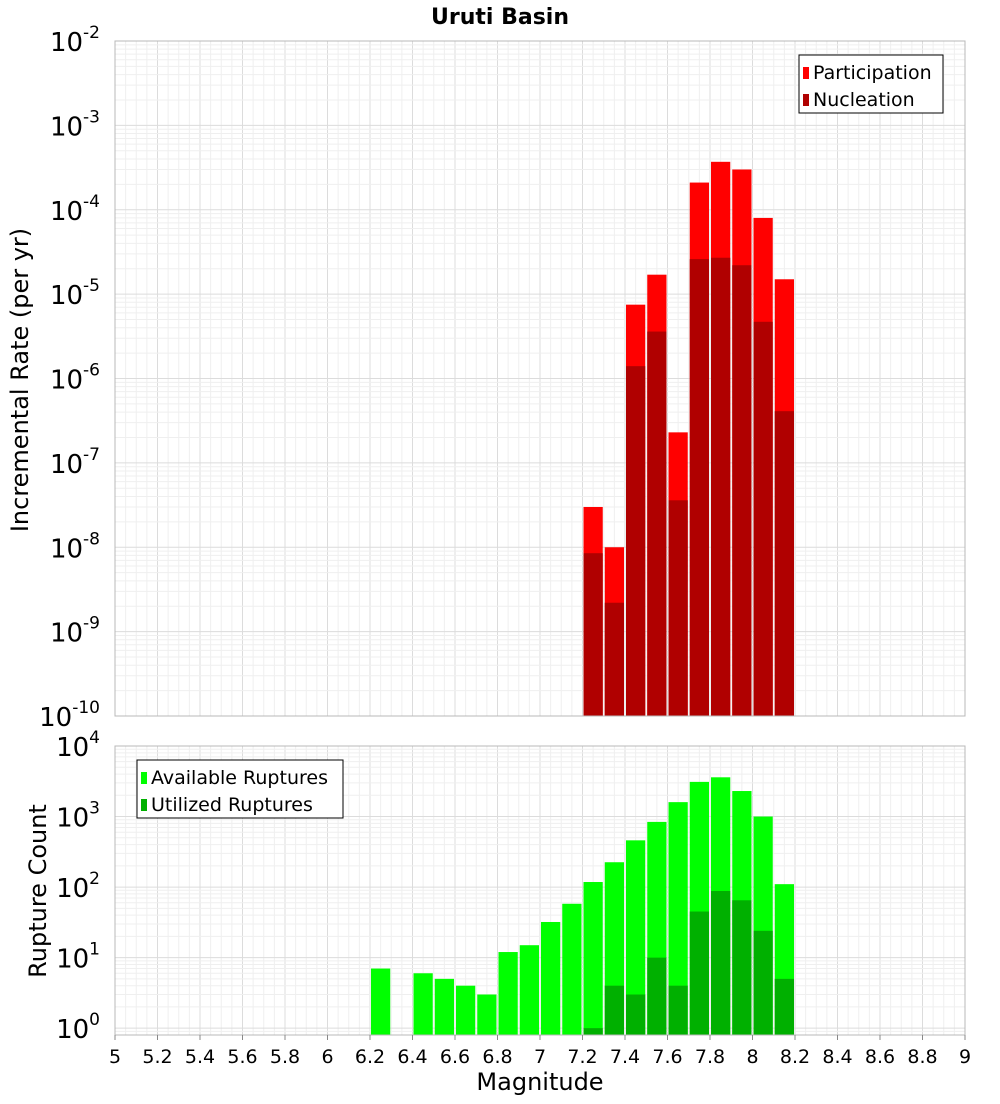  Describe the element at coordinates (872, 73) in the screenshot. I see `legend-label: Participation` at that location.